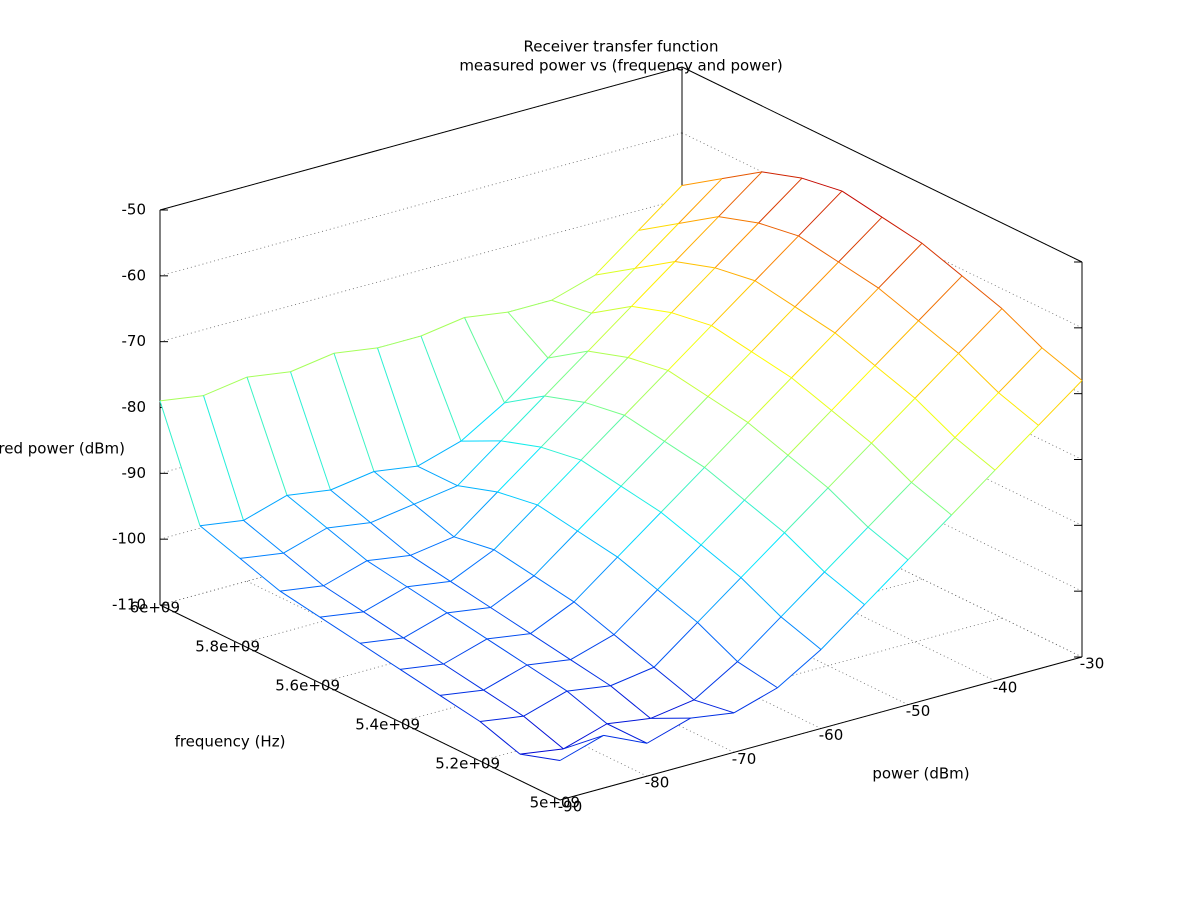 The image size is (1200, 900). What do you see at coordinates (387, 725) in the screenshot?
I see `y-tick-label: 5.4e+09` at bounding box center [387, 725].